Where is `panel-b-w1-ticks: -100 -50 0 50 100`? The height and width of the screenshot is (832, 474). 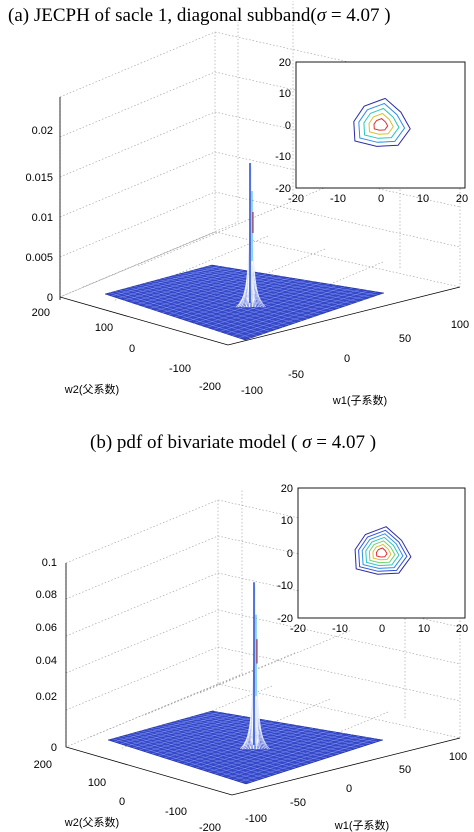 panel-b-w1-ticks: -100 -50 0 50 100 is located at coordinates (356, 788).